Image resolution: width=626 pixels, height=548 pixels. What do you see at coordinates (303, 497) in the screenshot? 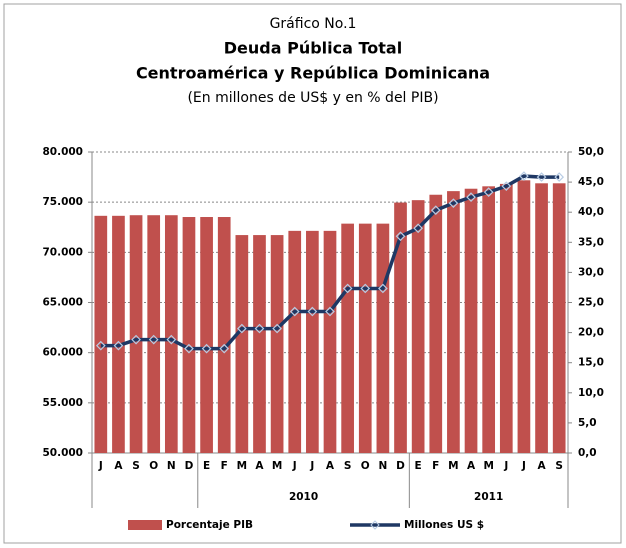
I see `x-group-label: 2010` at bounding box center [303, 497].